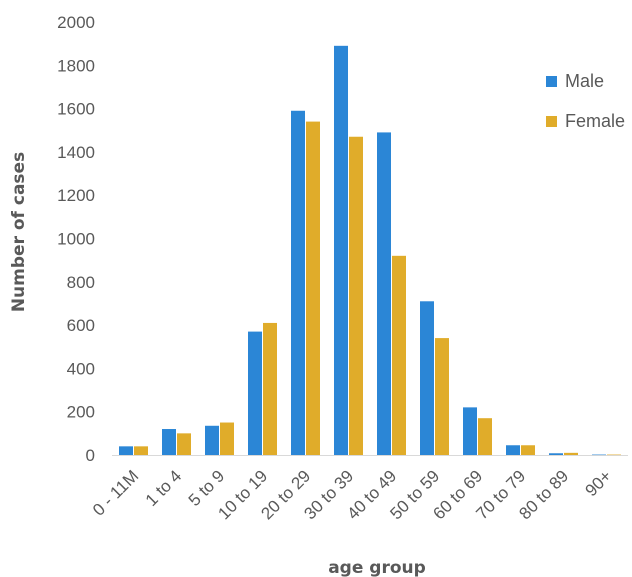 The image size is (632, 577). What do you see at coordinates (76, 152) in the screenshot?
I see `y-tick-label: 1400` at bounding box center [76, 152].